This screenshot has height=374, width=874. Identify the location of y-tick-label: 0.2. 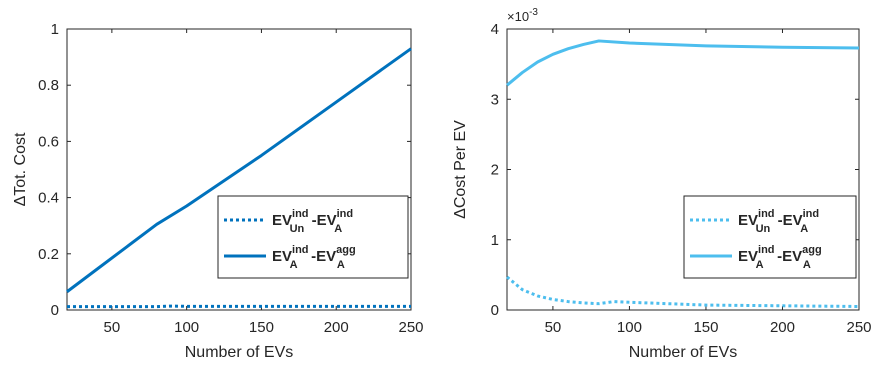
(48, 254).